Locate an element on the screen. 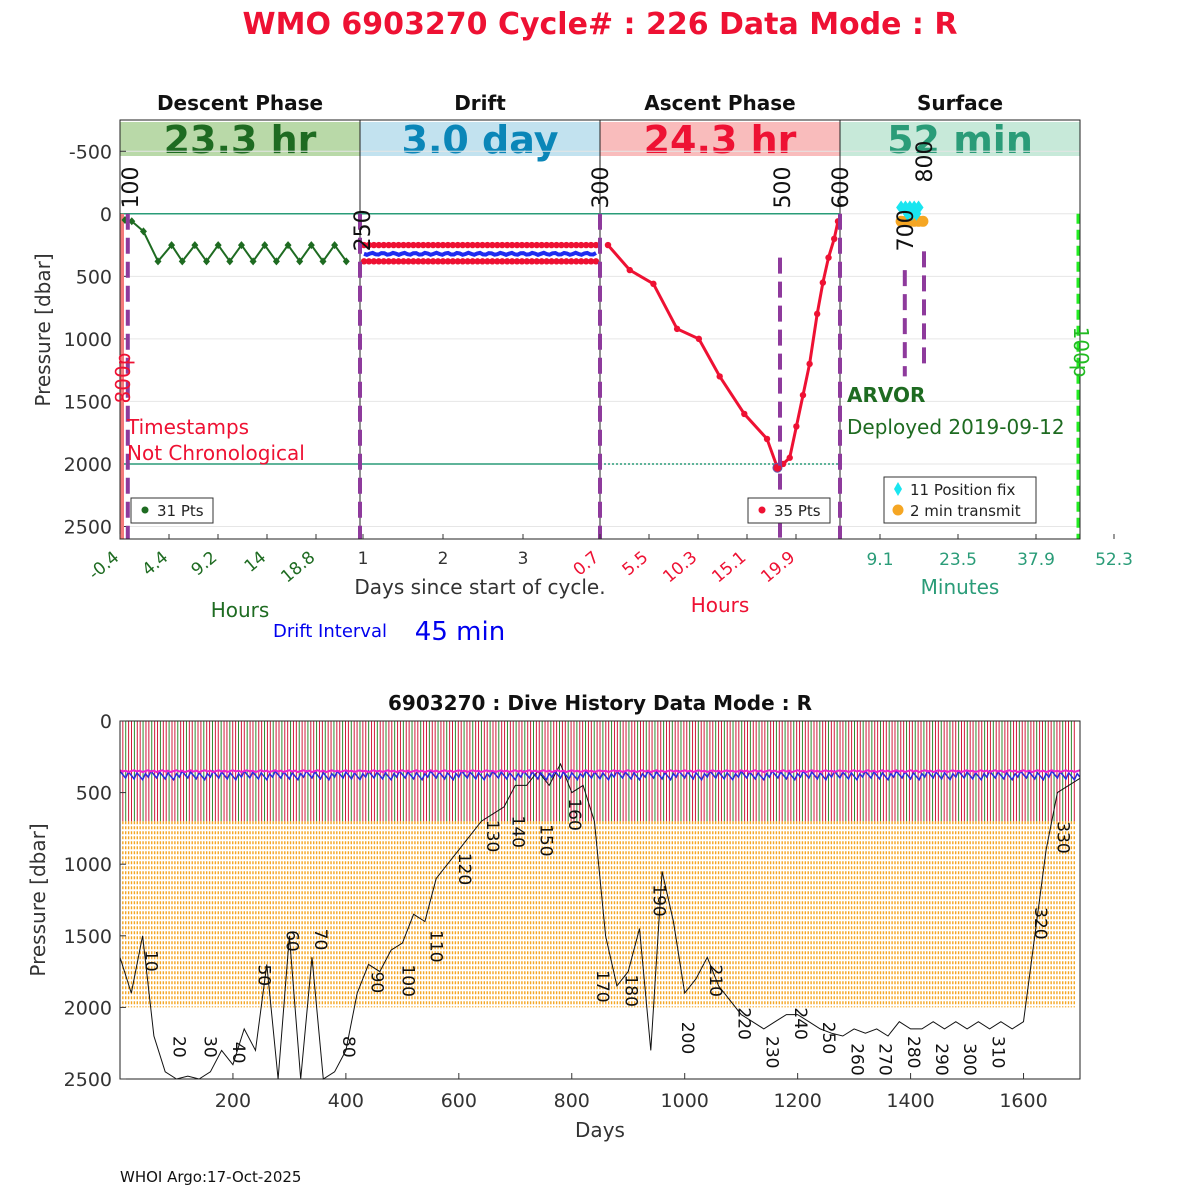  cycle-label-130: 130 is located at coordinates (492, 836).